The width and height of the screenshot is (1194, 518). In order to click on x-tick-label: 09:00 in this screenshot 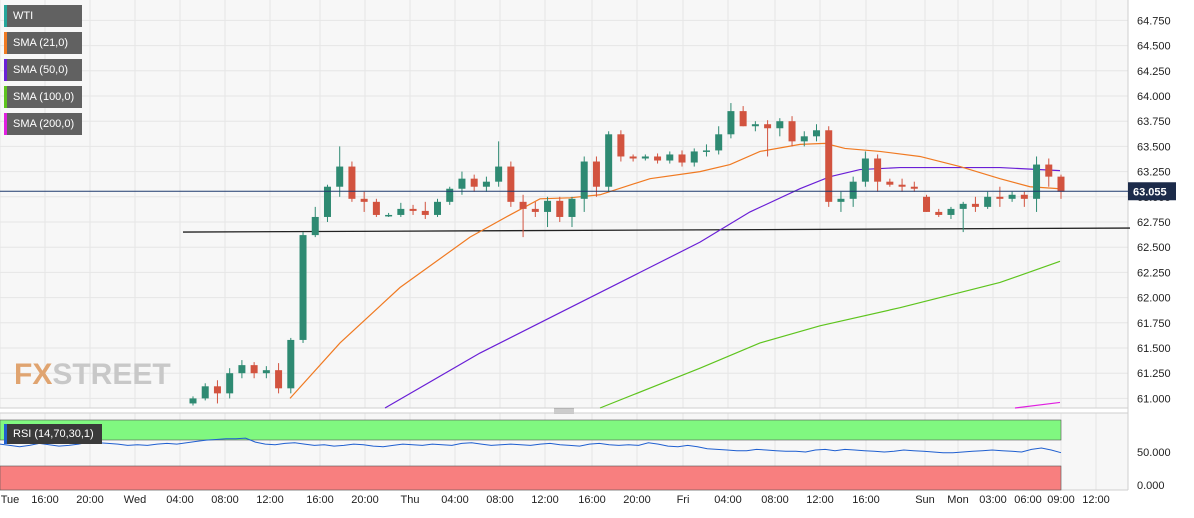, I will do `click(1061, 500)`.